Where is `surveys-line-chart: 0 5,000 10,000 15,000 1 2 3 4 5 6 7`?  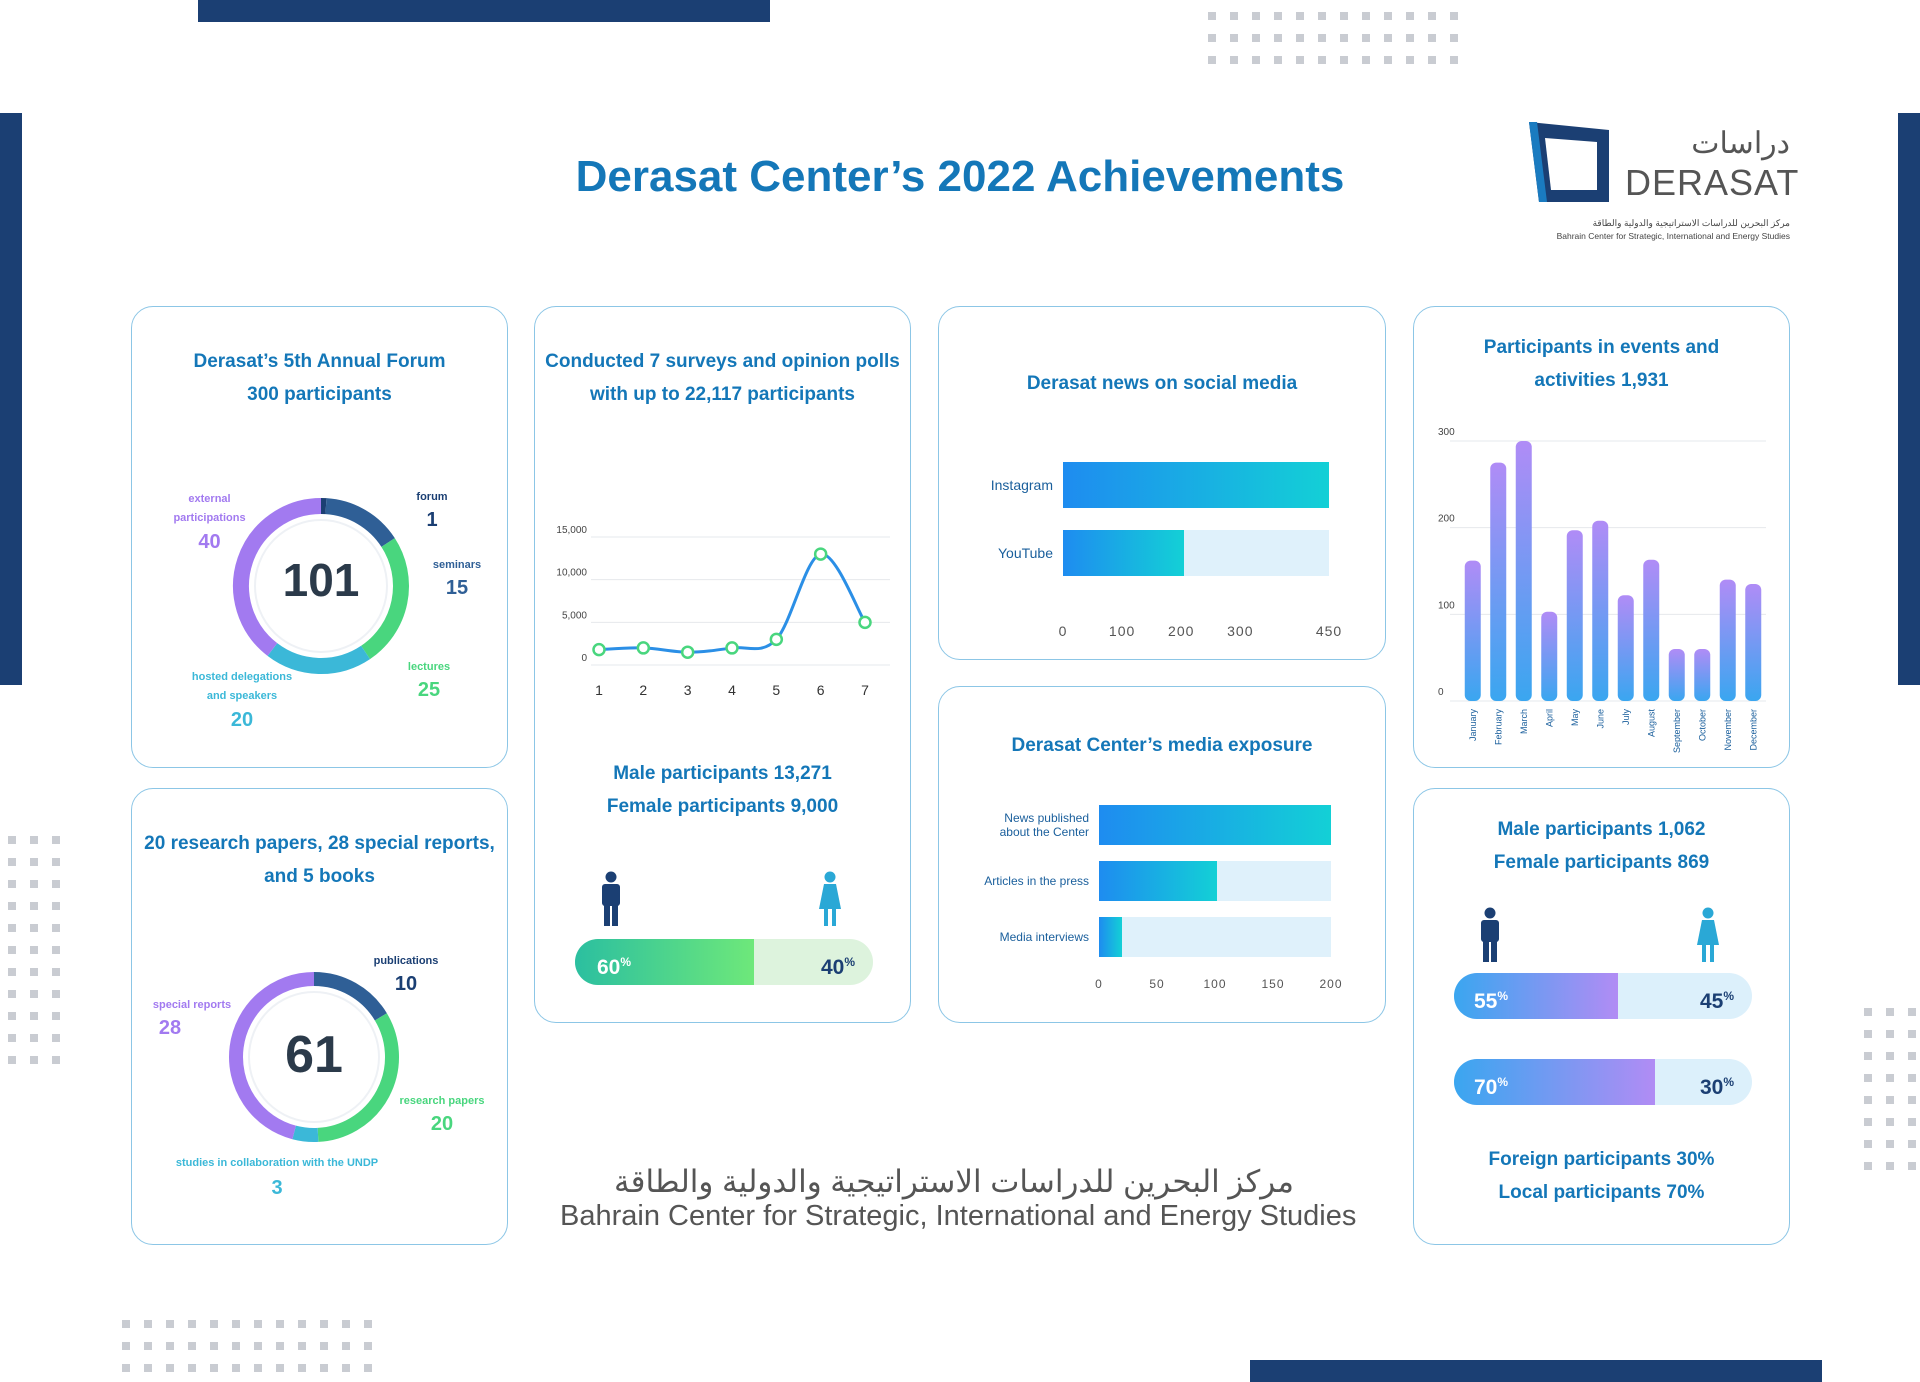 surveys-line-chart: 0 5,000 10,000 15,000 1 2 3 4 5 6 7 is located at coordinates (723, 611).